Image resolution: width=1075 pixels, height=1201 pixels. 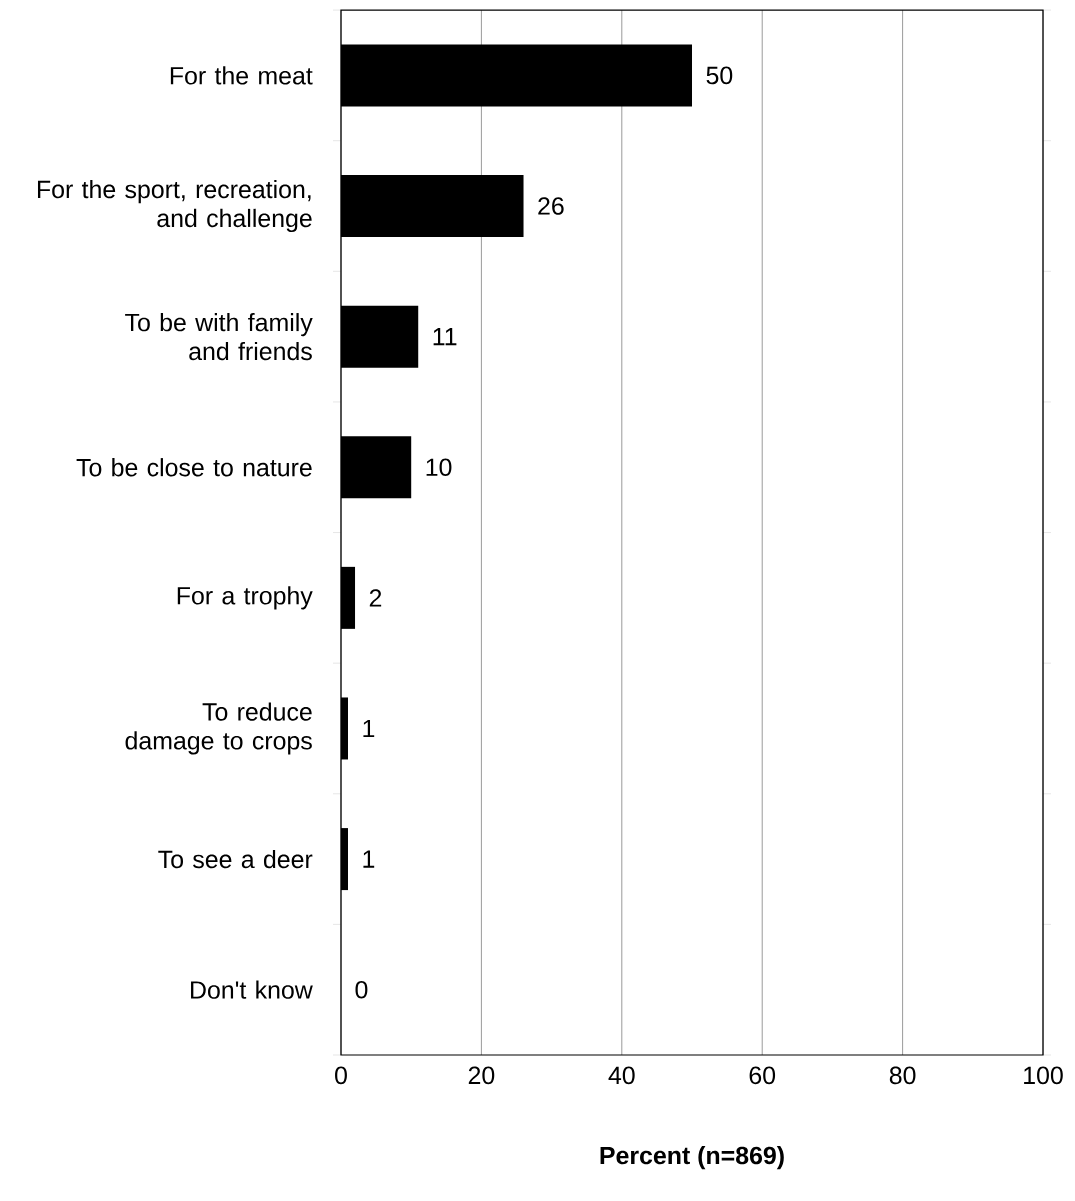 What do you see at coordinates (481, 1075) in the screenshot?
I see `x-tick-label: 20` at bounding box center [481, 1075].